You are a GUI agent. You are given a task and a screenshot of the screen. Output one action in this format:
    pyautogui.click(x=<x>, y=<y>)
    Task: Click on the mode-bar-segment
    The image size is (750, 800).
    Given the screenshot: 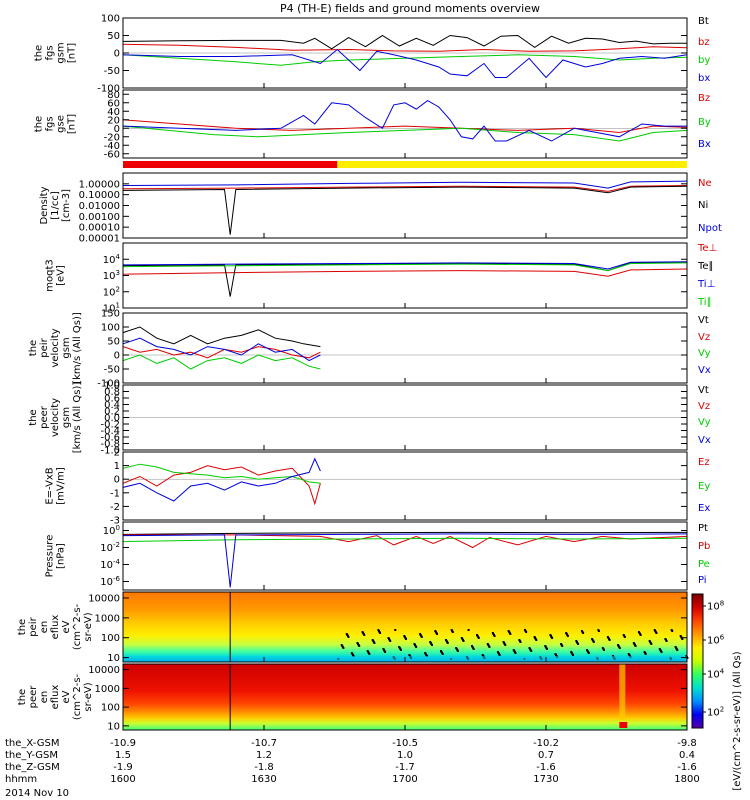 What is the action you would take?
    pyautogui.click(x=230, y=164)
    